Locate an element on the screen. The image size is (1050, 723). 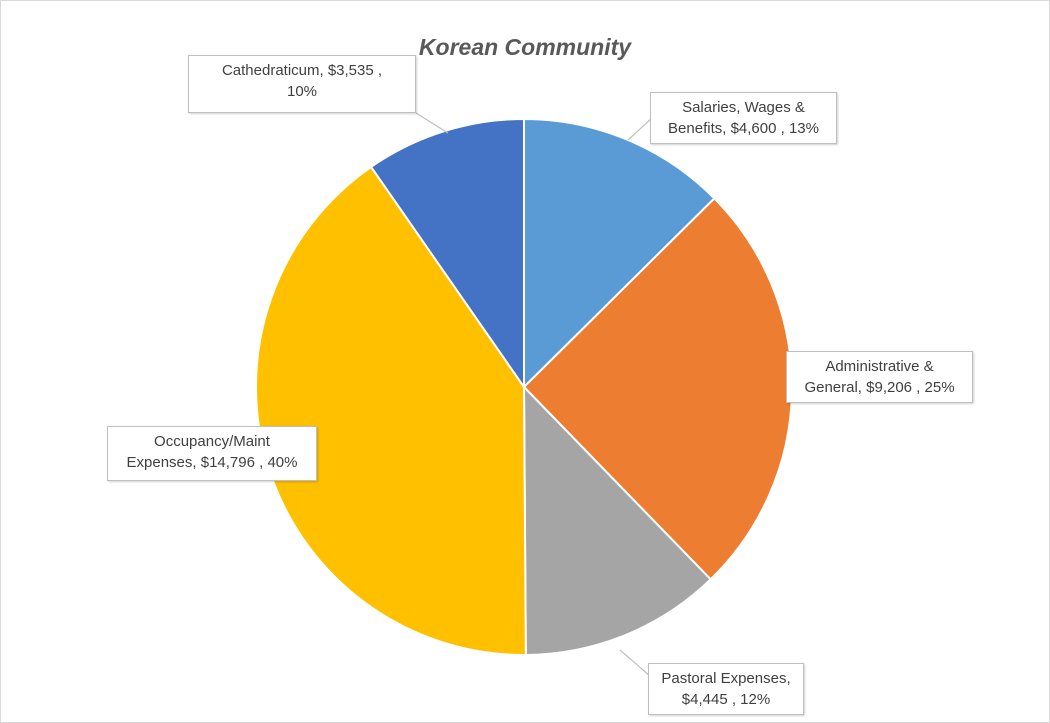
data-label-line: Cathedraticum, $3,535 , is located at coordinates (302, 70).